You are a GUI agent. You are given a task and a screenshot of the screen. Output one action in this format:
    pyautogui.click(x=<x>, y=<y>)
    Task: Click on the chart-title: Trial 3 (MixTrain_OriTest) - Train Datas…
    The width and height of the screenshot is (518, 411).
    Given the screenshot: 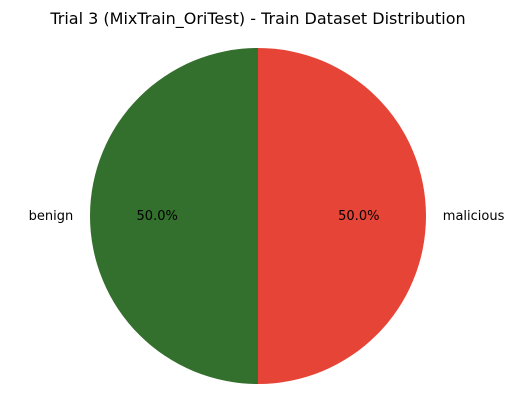 What is the action you would take?
    pyautogui.click(x=257, y=19)
    